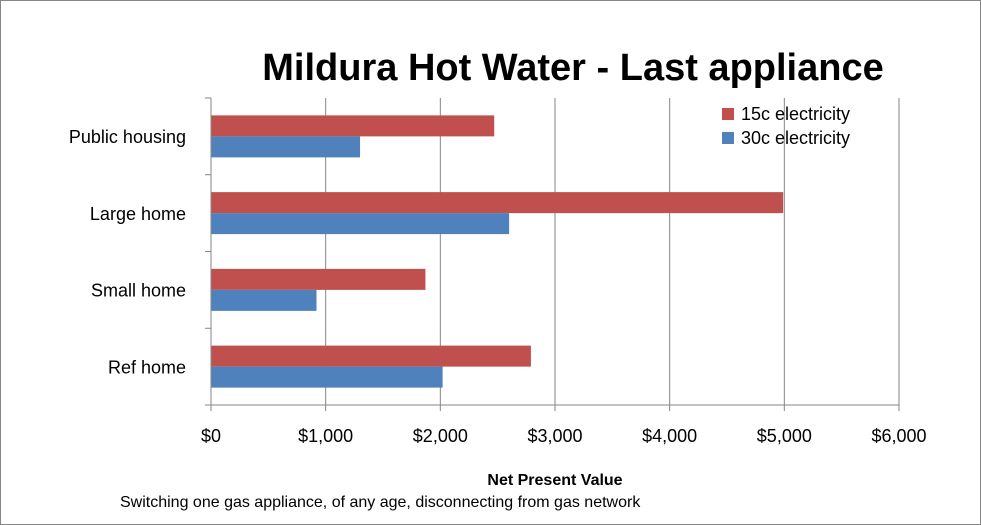 The height and width of the screenshot is (525, 981). What do you see at coordinates (898, 436) in the screenshot?
I see `x-tick-label: $6,000` at bounding box center [898, 436].